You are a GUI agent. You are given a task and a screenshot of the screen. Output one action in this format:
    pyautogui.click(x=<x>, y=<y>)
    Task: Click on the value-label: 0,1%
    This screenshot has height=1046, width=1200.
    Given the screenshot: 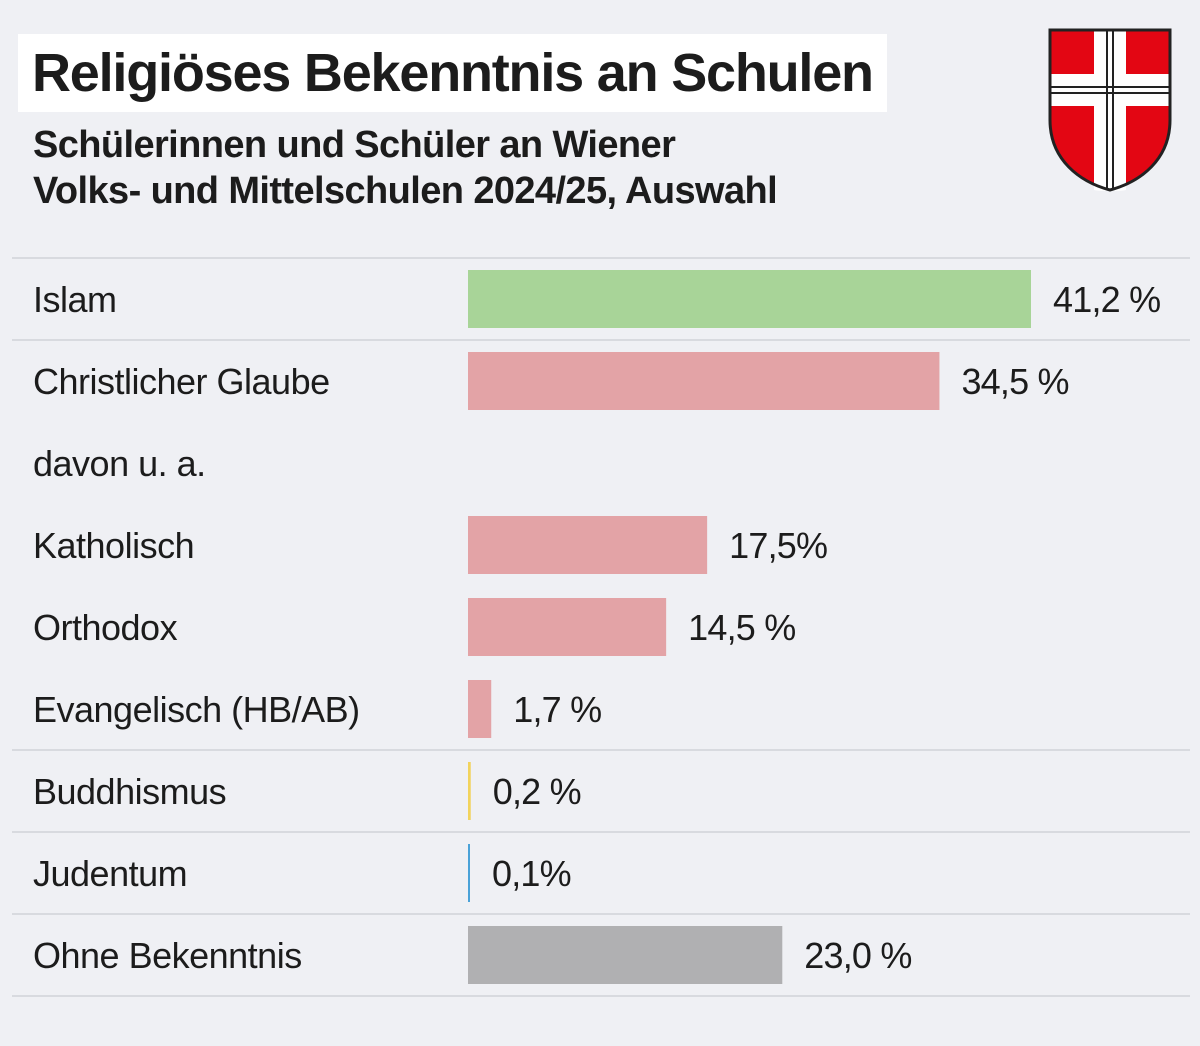 What is the action you would take?
    pyautogui.click(x=531, y=873)
    